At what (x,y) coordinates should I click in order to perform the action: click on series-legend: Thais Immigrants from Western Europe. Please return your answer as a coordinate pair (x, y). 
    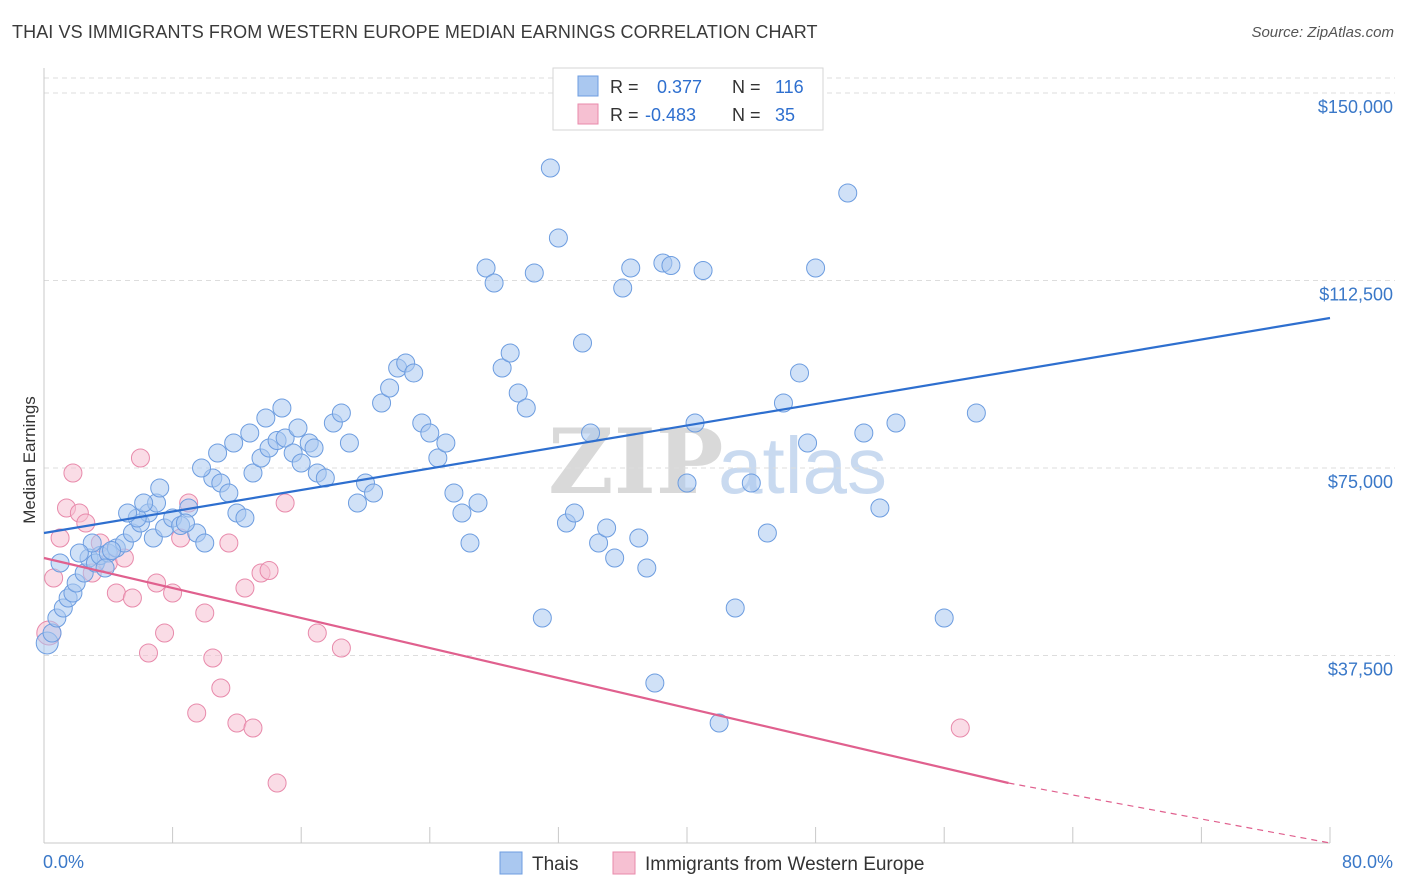
    Looking at the image, I should click on (711, 863).